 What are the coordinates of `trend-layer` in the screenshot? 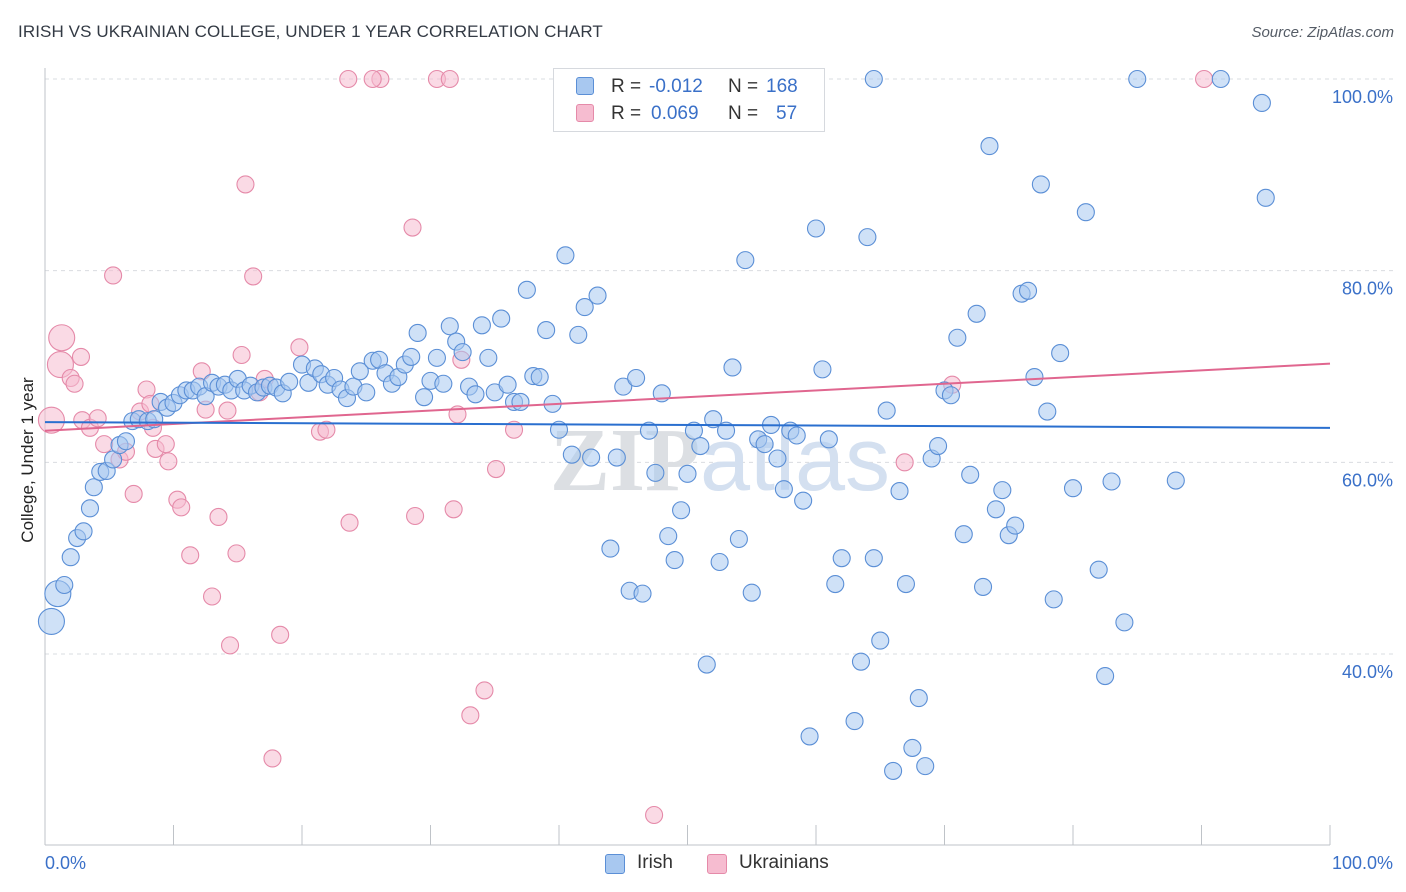 It's located at (687, 397).